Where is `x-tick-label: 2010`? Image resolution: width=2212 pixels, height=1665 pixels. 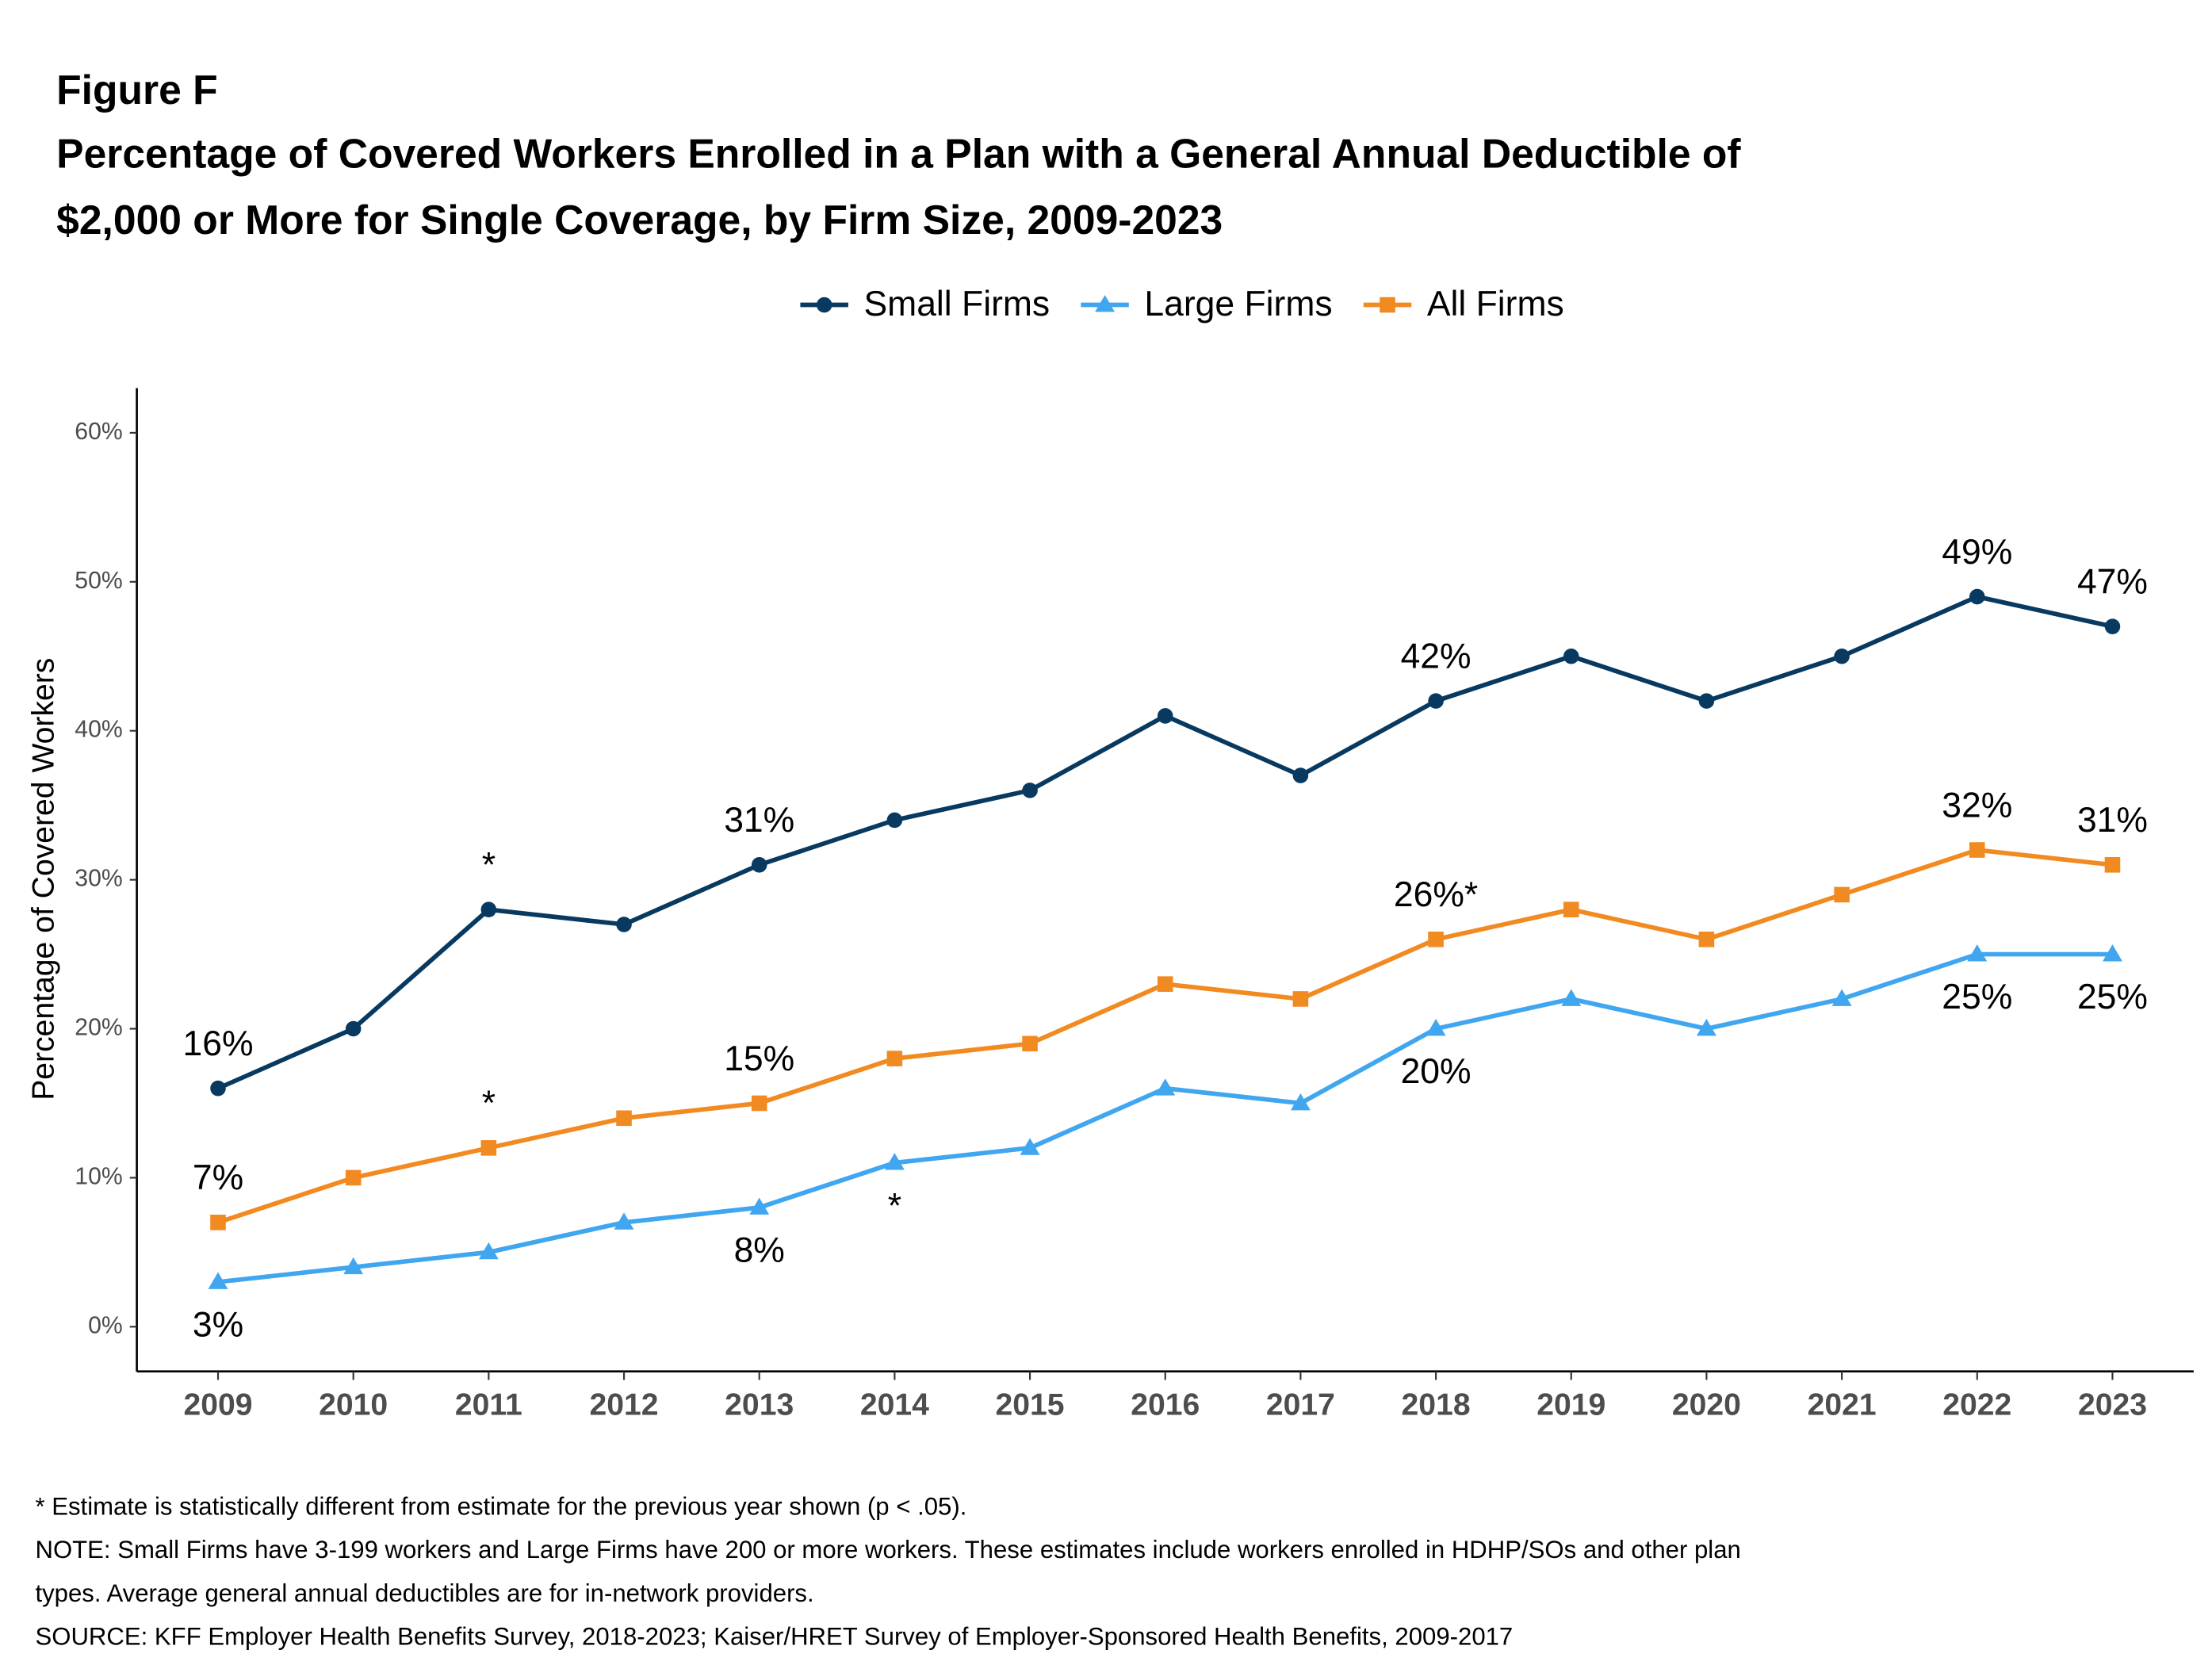 x-tick-label: 2010 is located at coordinates (353, 1405).